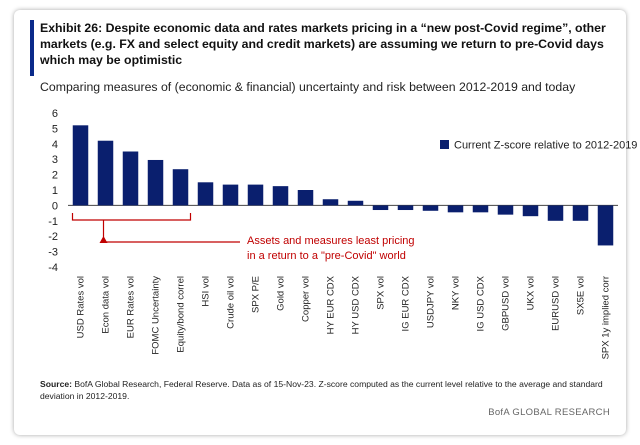 The image size is (640, 445). What do you see at coordinates (53, 222) in the screenshot?
I see `y-tick-label: -1` at bounding box center [53, 222].